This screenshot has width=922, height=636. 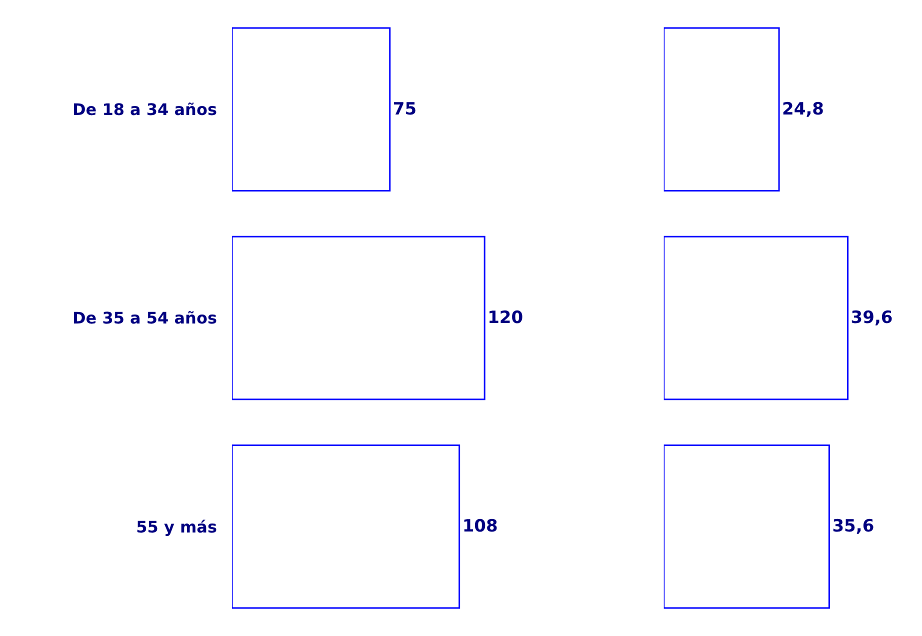 What do you see at coordinates (506, 318) in the screenshot?
I see `data-label: 120` at bounding box center [506, 318].